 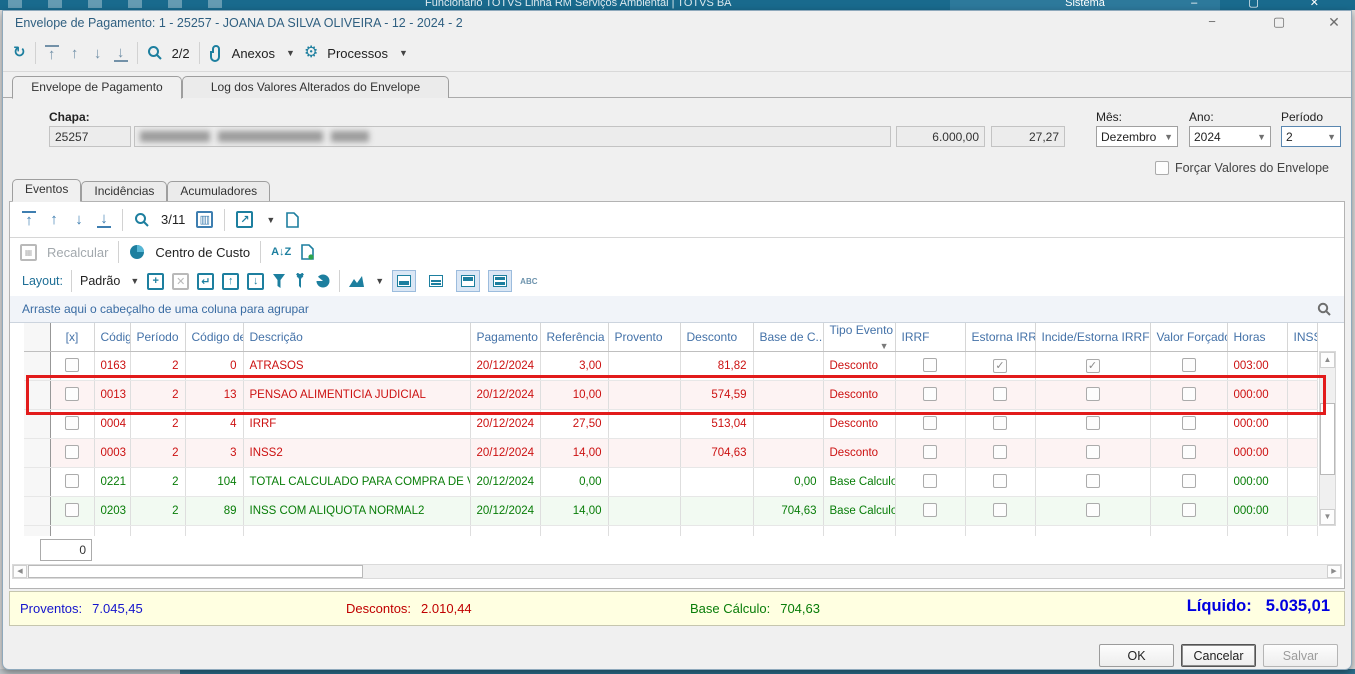 What do you see at coordinates (142, 220) in the screenshot?
I see `grid-search-icon` at bounding box center [142, 220].